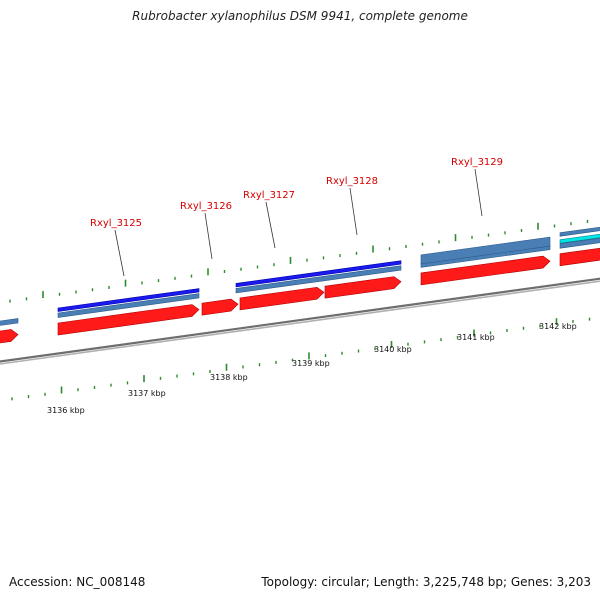 The height and width of the screenshot is (600, 600). Describe the element at coordinates (558, 326) in the screenshot. I see `ruler-label: 3142 kbp` at that location.